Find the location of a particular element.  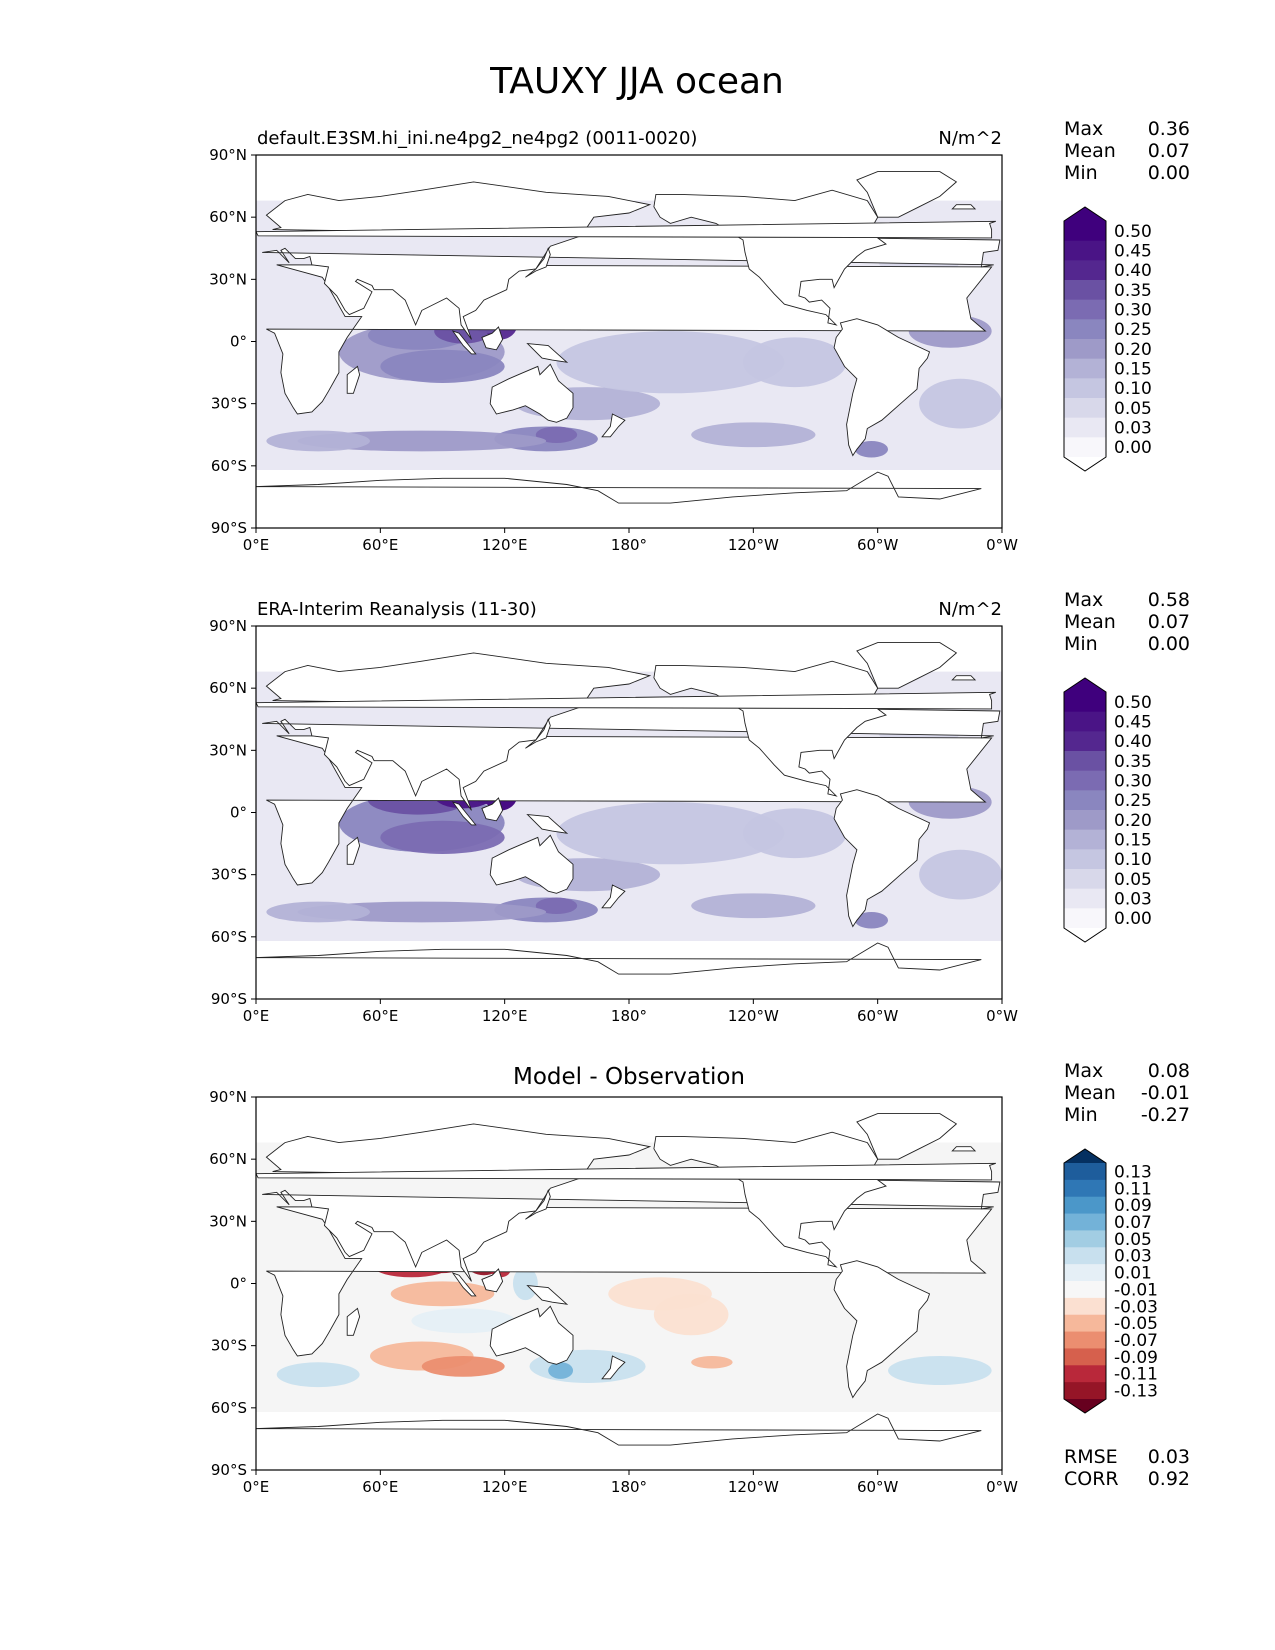

colorbar-tick-label: -0.07 is located at coordinates (1136, 1341).